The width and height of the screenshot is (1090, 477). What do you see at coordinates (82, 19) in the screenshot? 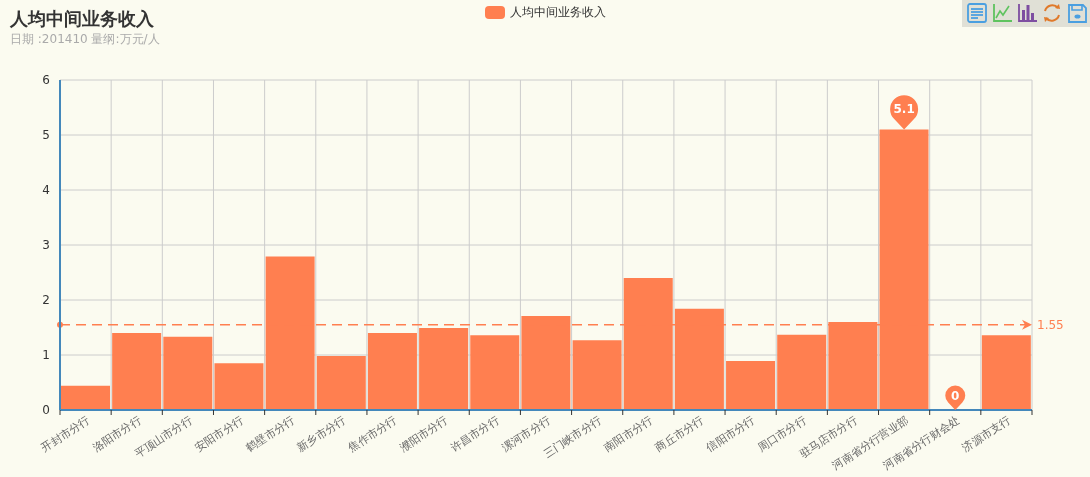
I see `chart-title: 人均中间业务收入` at bounding box center [82, 19].